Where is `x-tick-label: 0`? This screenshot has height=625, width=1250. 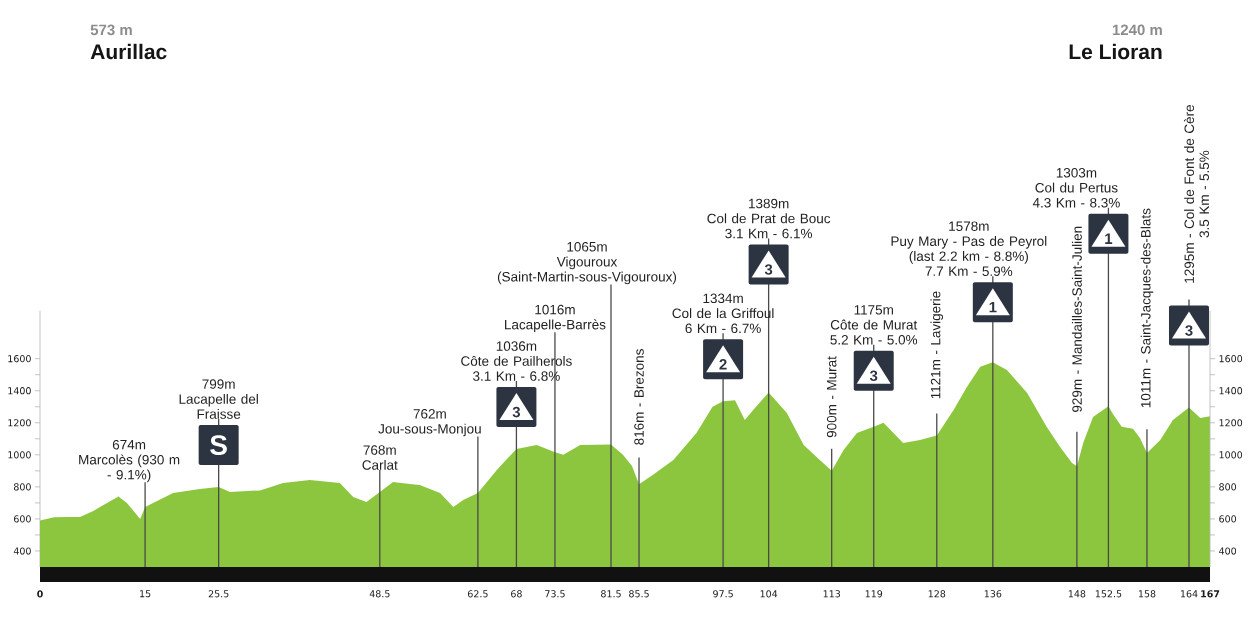
x-tick-label: 0 is located at coordinates (40, 594).